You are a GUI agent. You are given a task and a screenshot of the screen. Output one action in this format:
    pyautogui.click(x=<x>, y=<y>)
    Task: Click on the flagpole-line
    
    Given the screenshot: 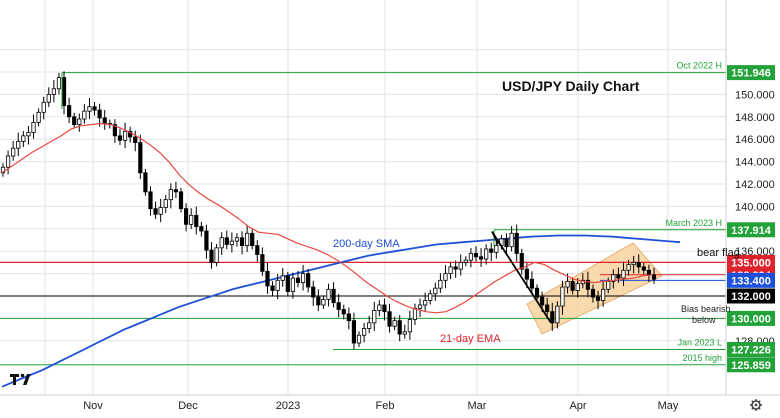 What is the action you would take?
    pyautogui.click(x=521, y=277)
    